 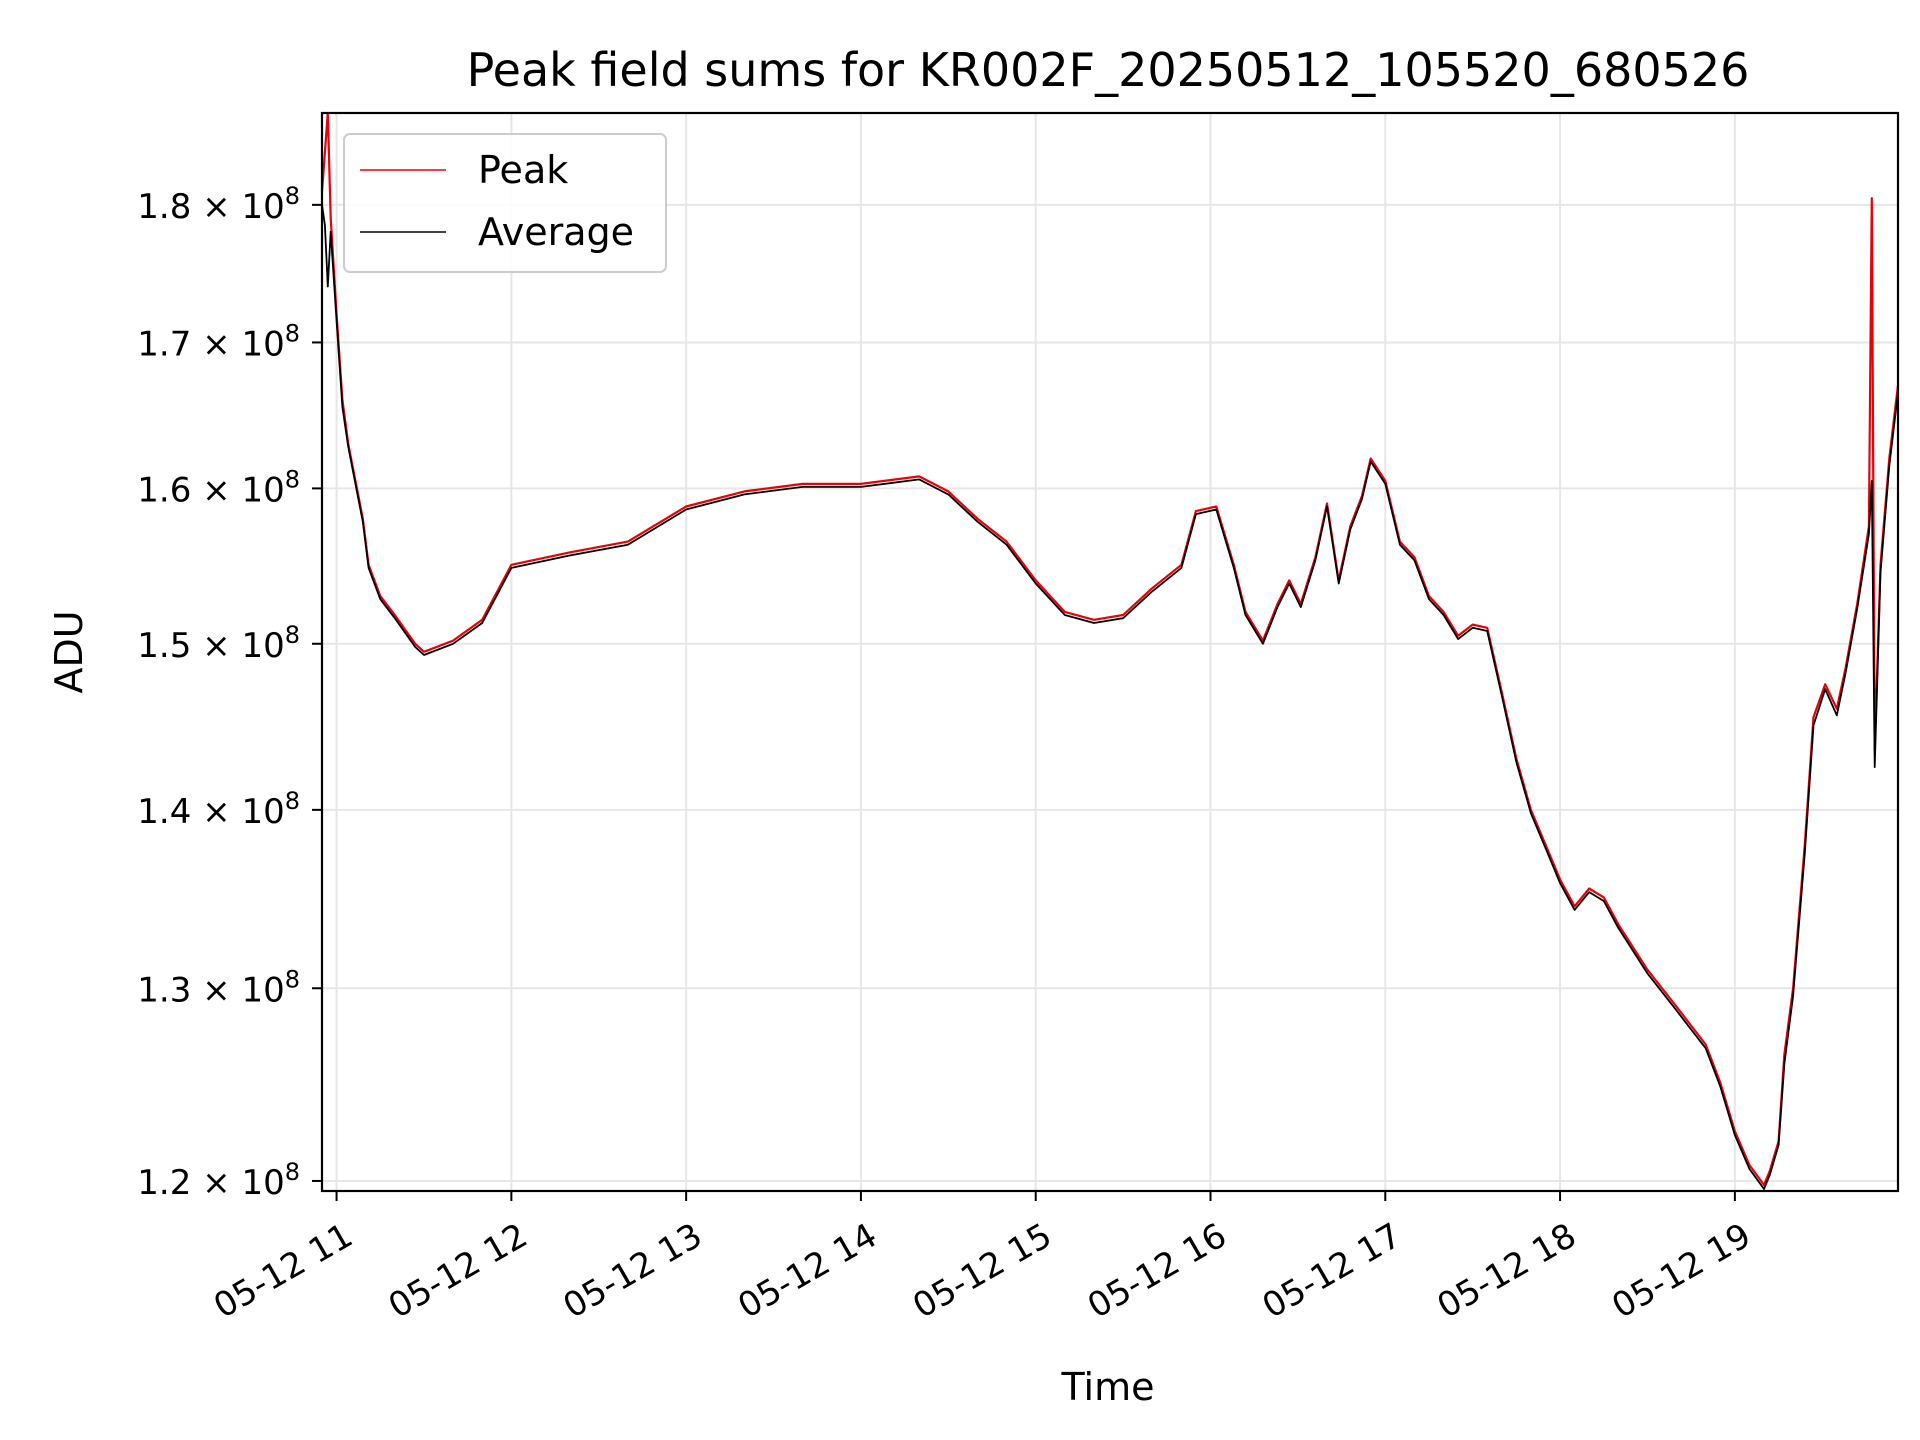 I want to click on y-tick-label: 1.8 × 108, so click(x=218, y=204).